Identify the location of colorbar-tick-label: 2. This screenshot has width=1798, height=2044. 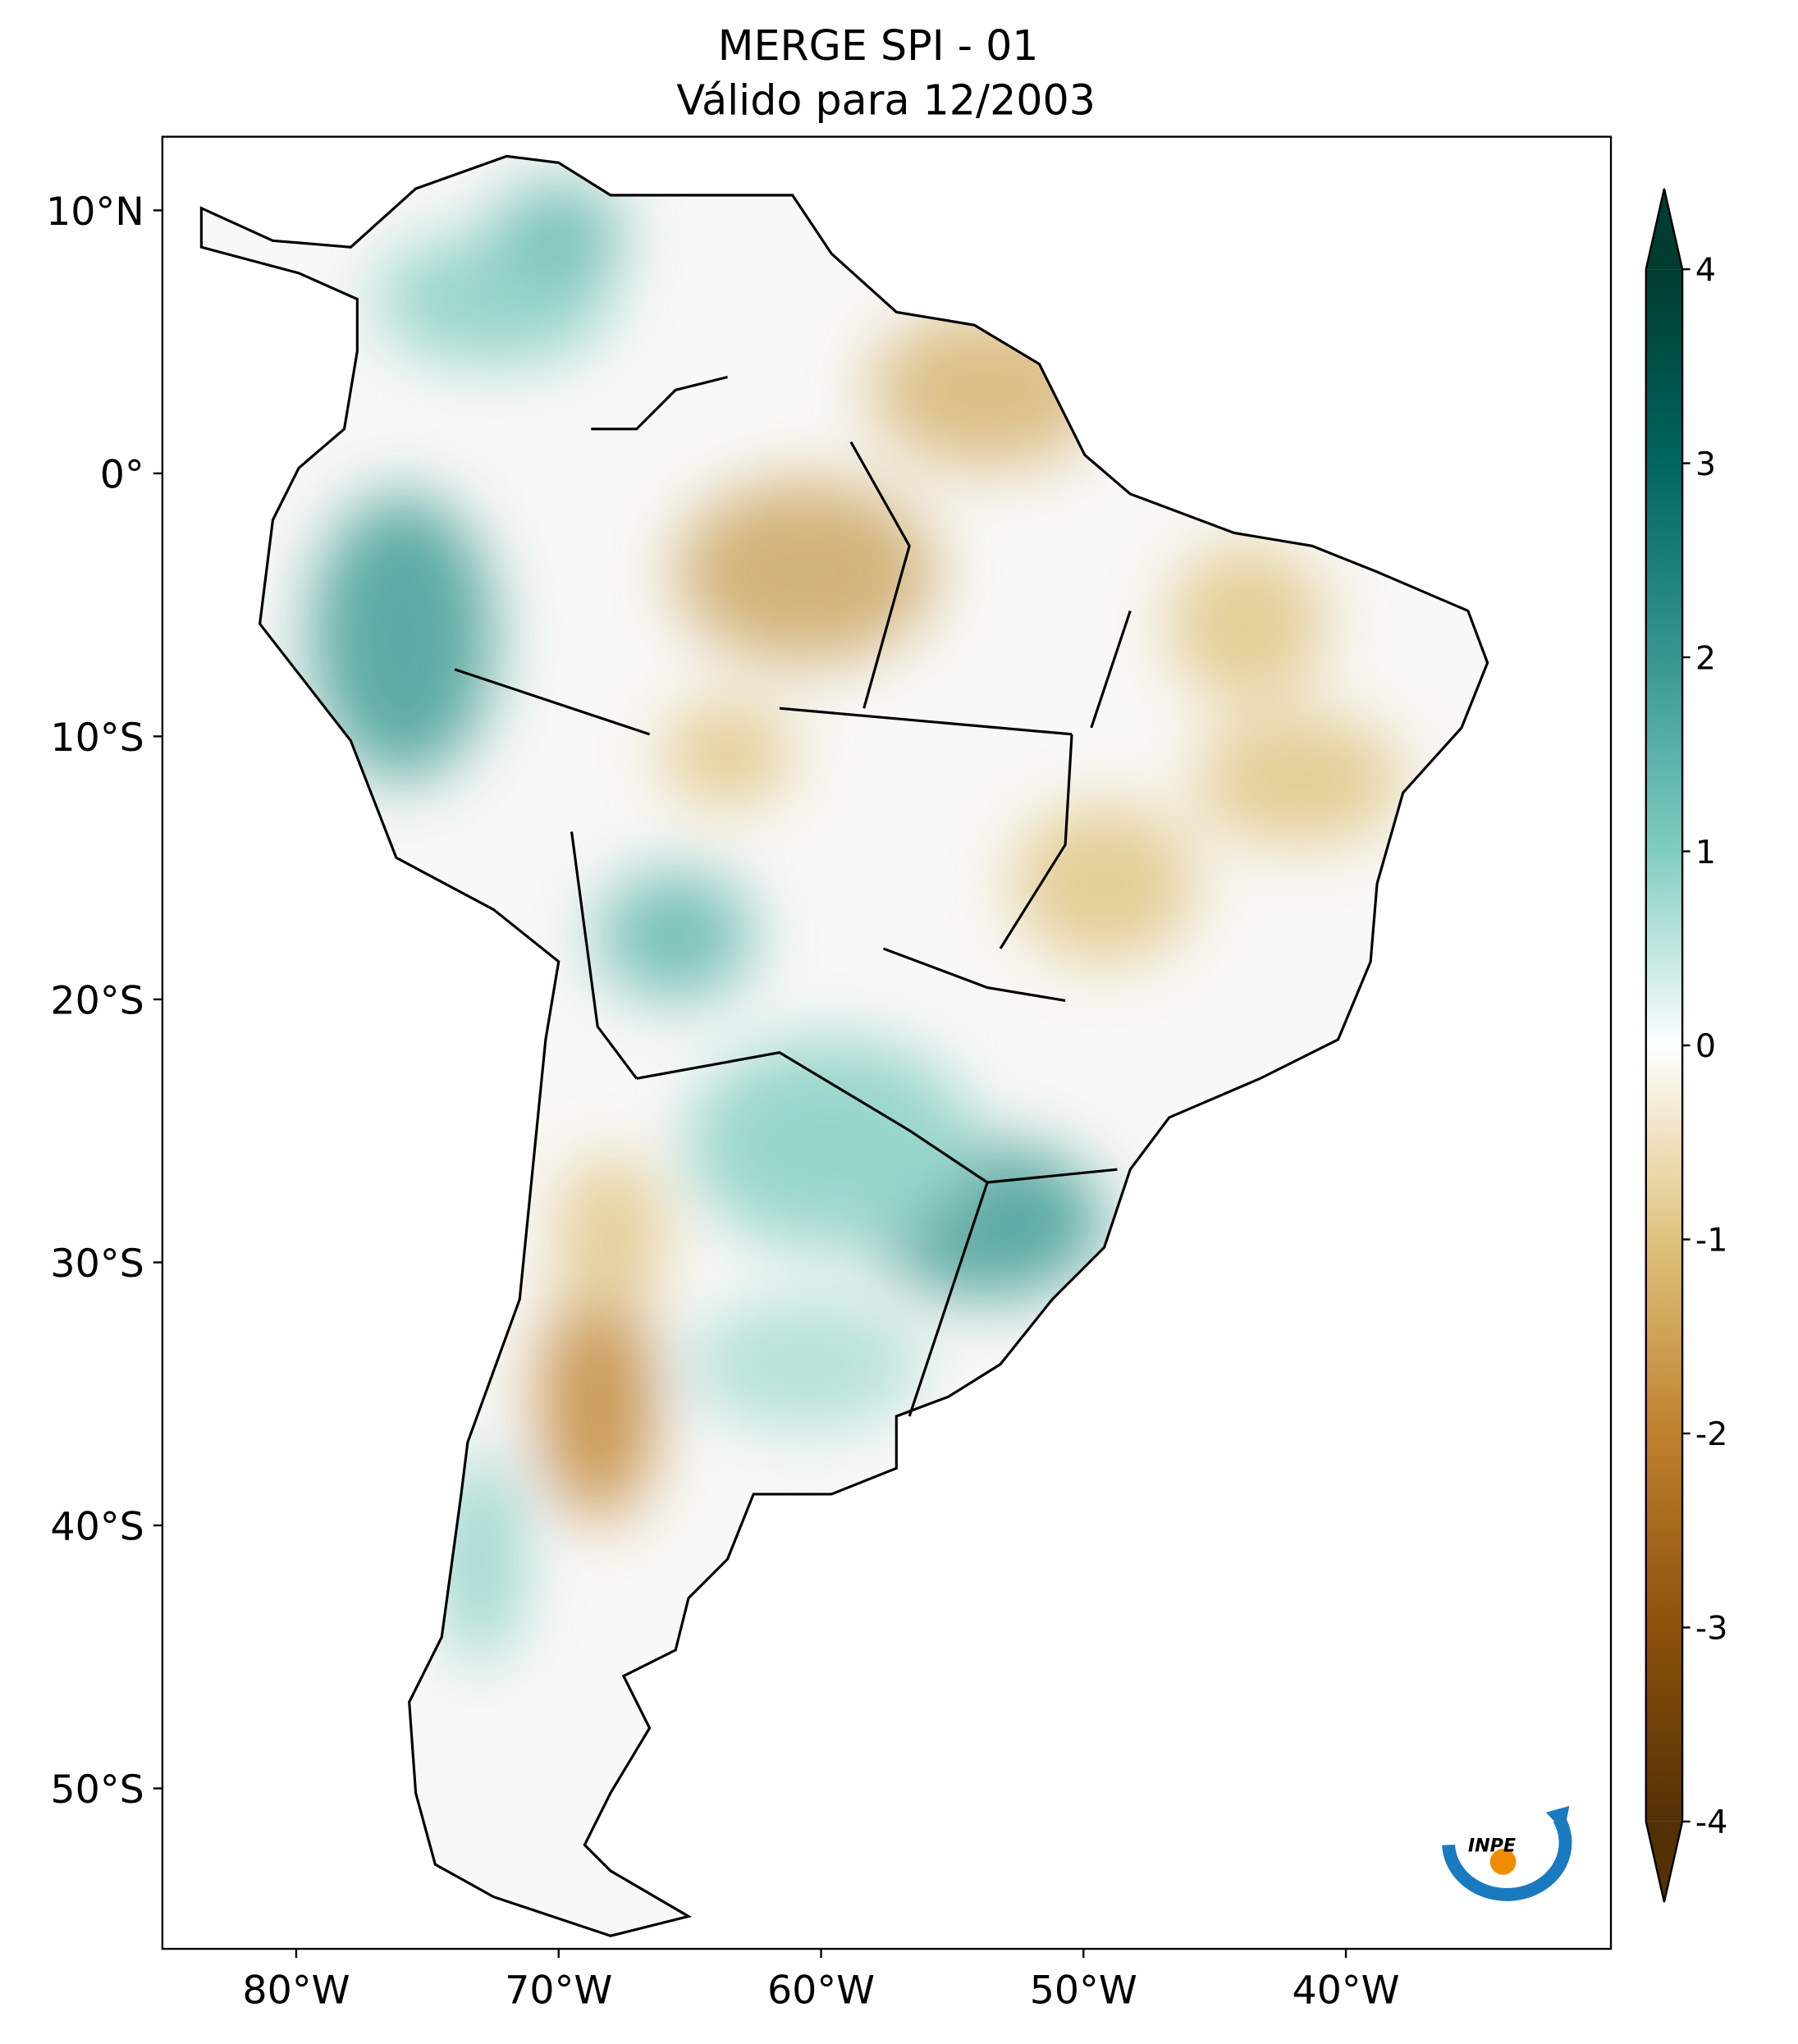
(1705, 658).